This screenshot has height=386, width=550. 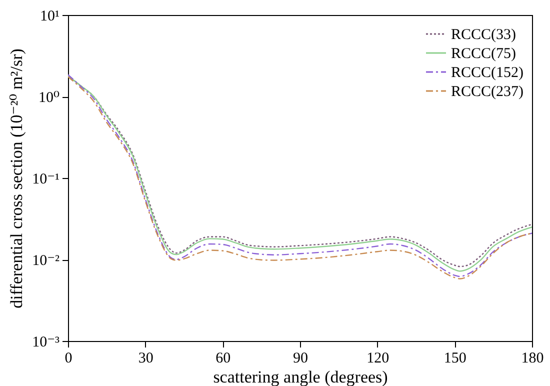 What do you see at coordinates (223, 358) in the screenshot?
I see `x-tick-label: 60` at bounding box center [223, 358].